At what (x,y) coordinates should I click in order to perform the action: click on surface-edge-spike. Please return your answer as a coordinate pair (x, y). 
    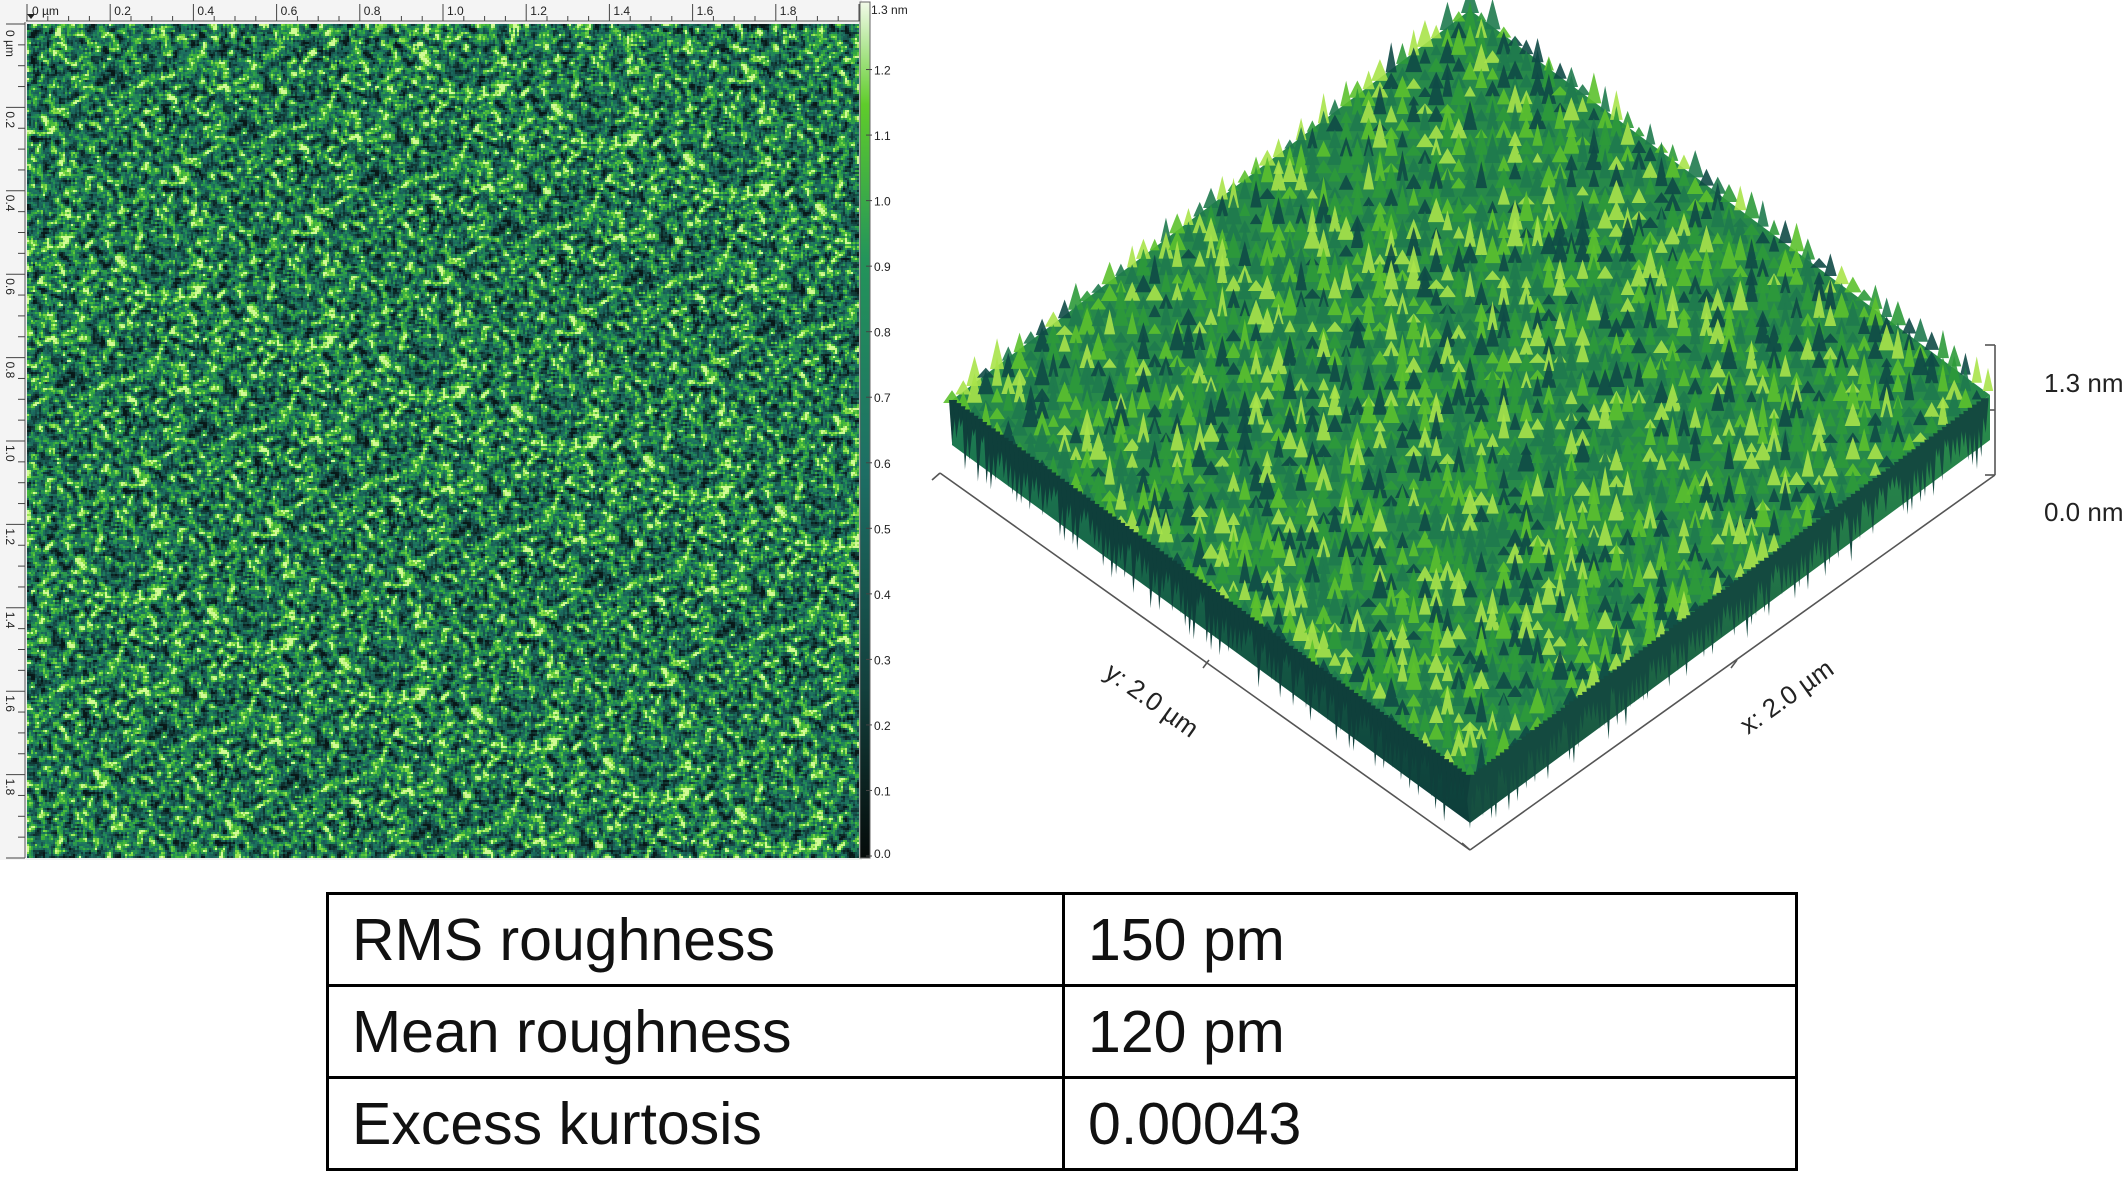
    Looking at the image, I should click on (1625, 695).